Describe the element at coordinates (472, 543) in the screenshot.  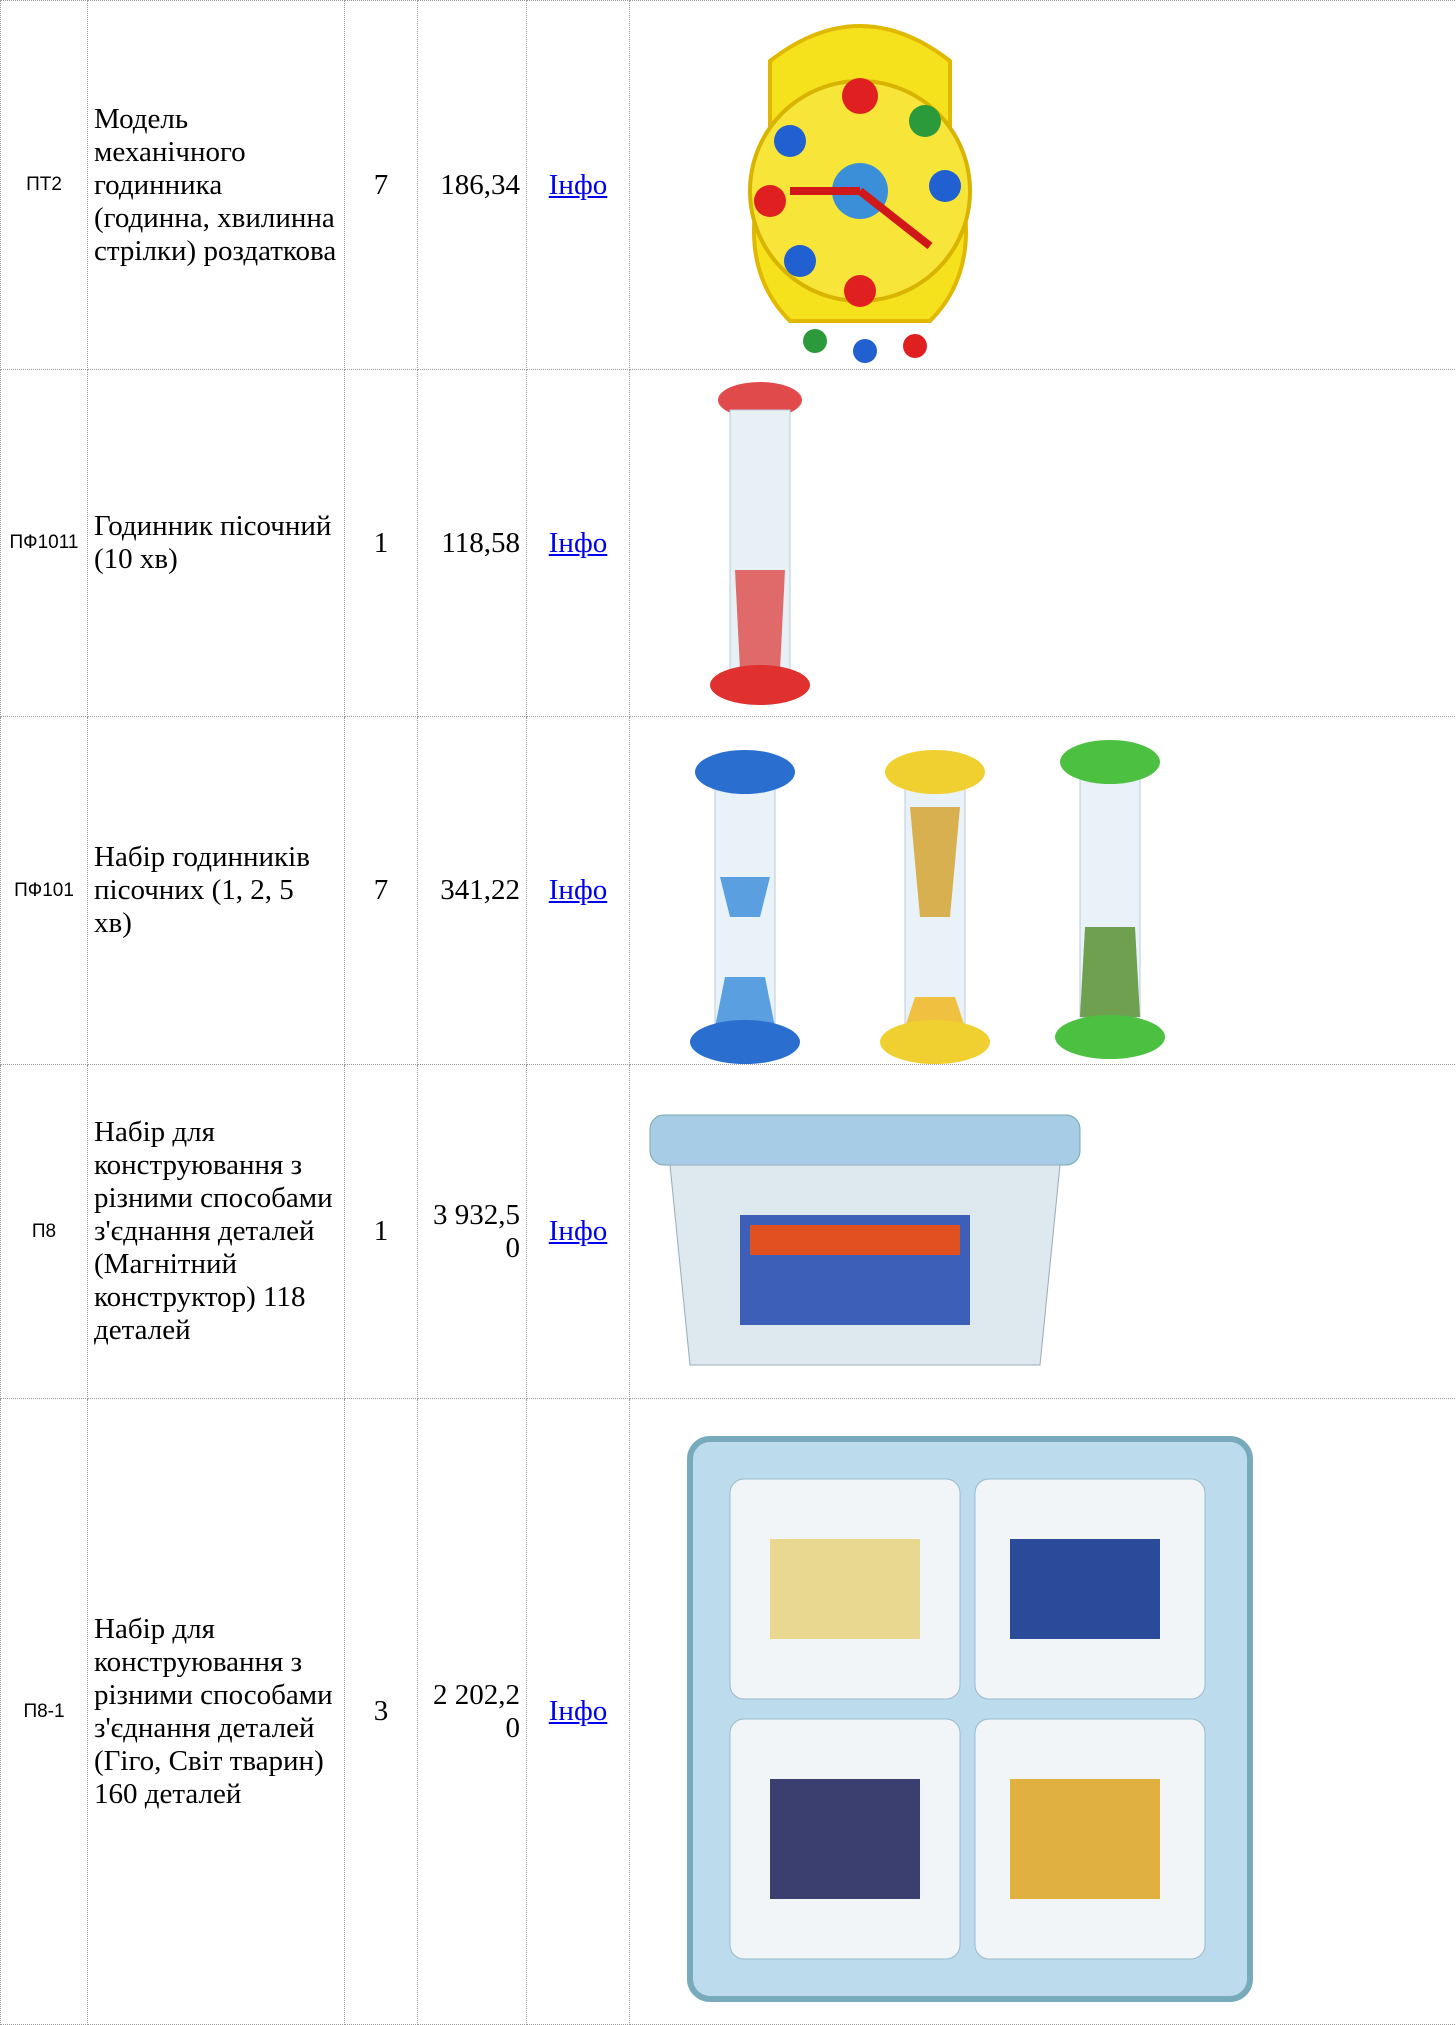
I see `price: 118,58` at that location.